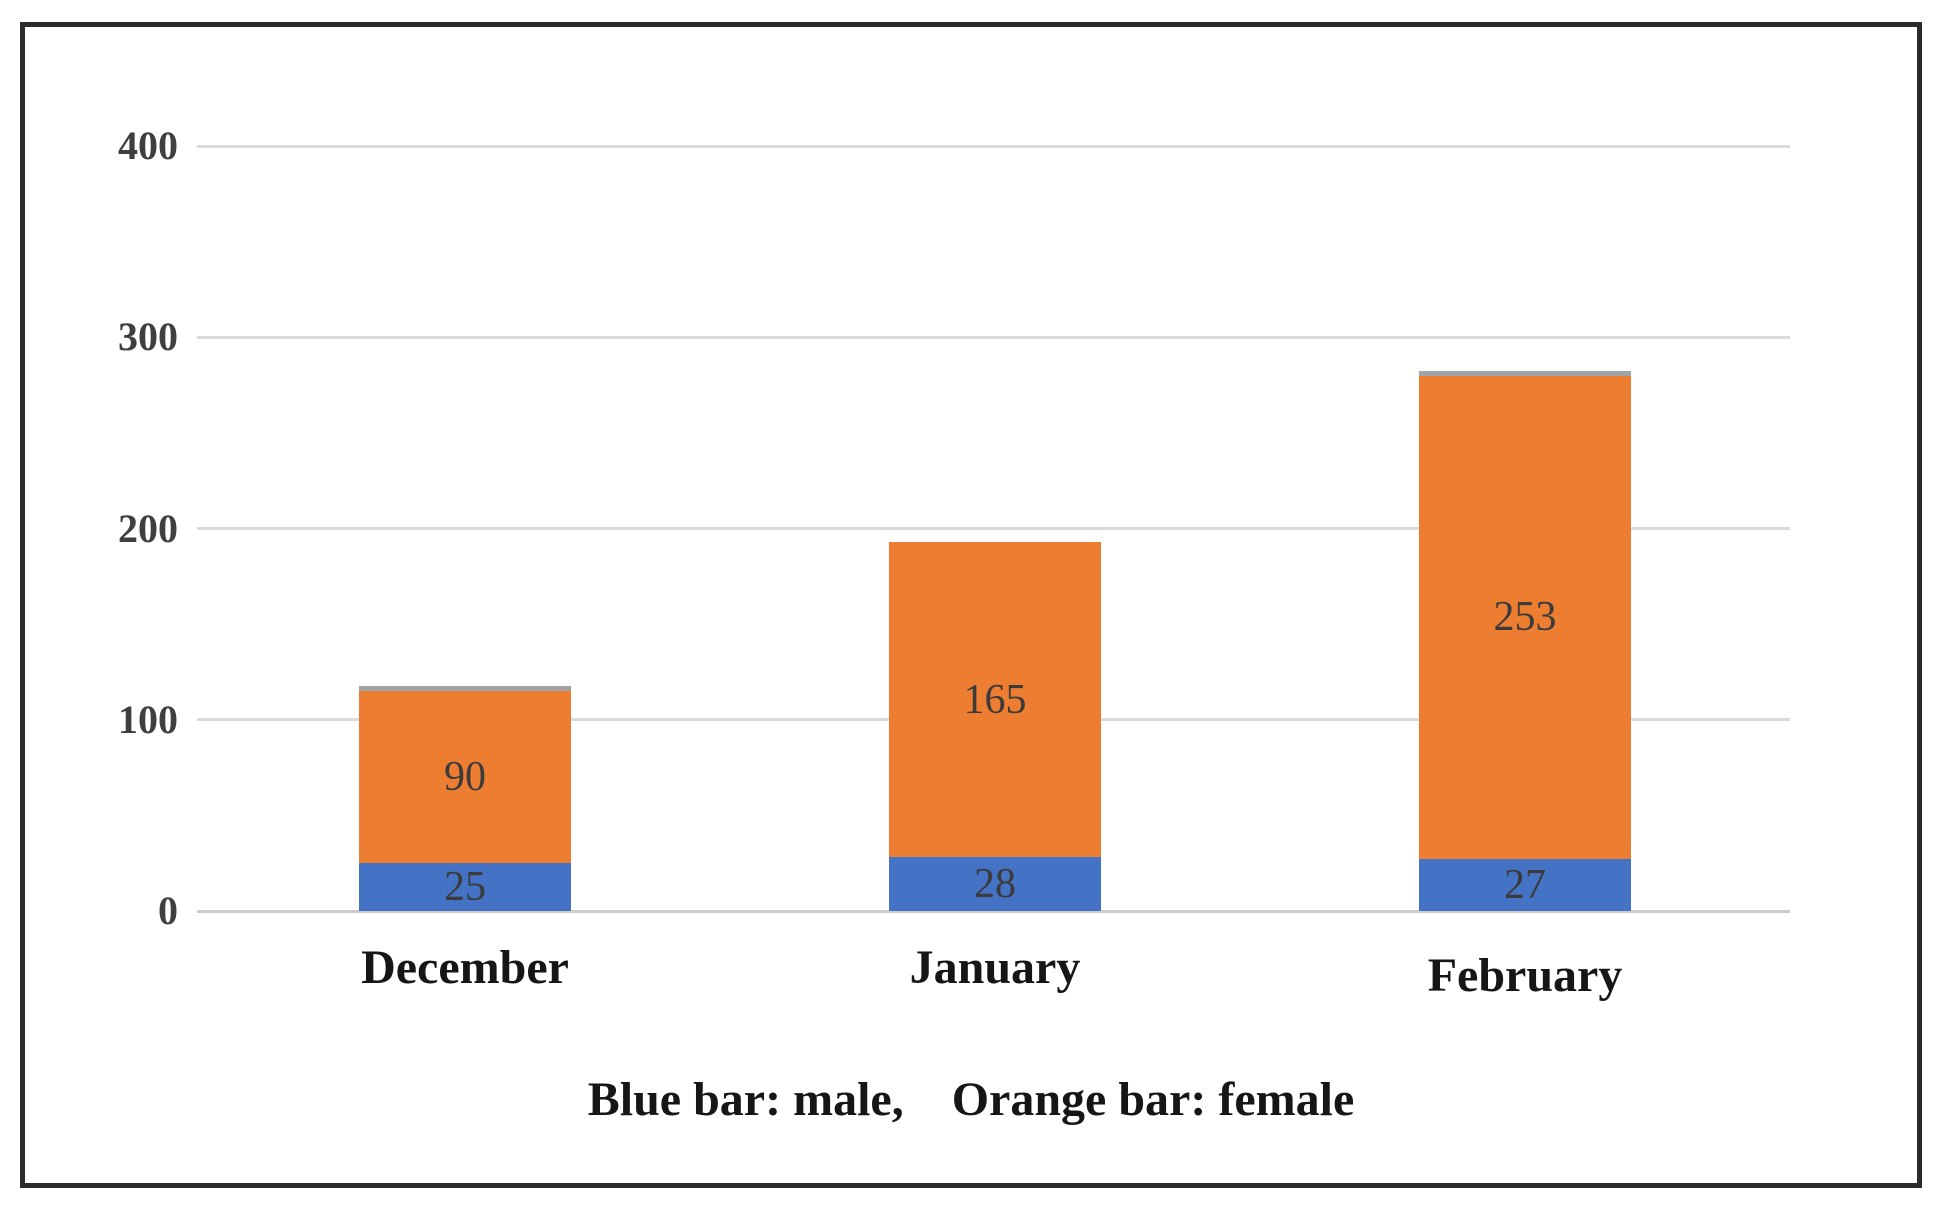 Image resolution: width=1950 pixels, height=1211 pixels. I want to click on bar-december-female, so click(465, 777).